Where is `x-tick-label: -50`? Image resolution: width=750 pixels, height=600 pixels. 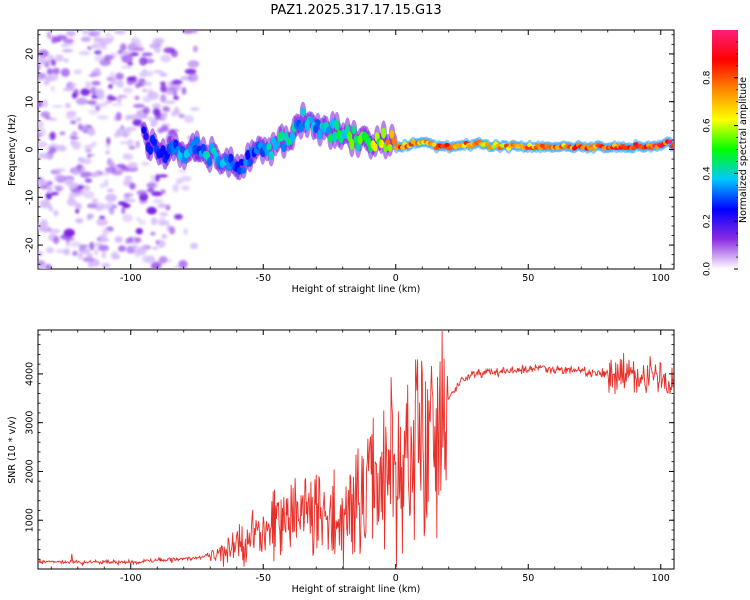 x-tick-label: -50 is located at coordinates (263, 278).